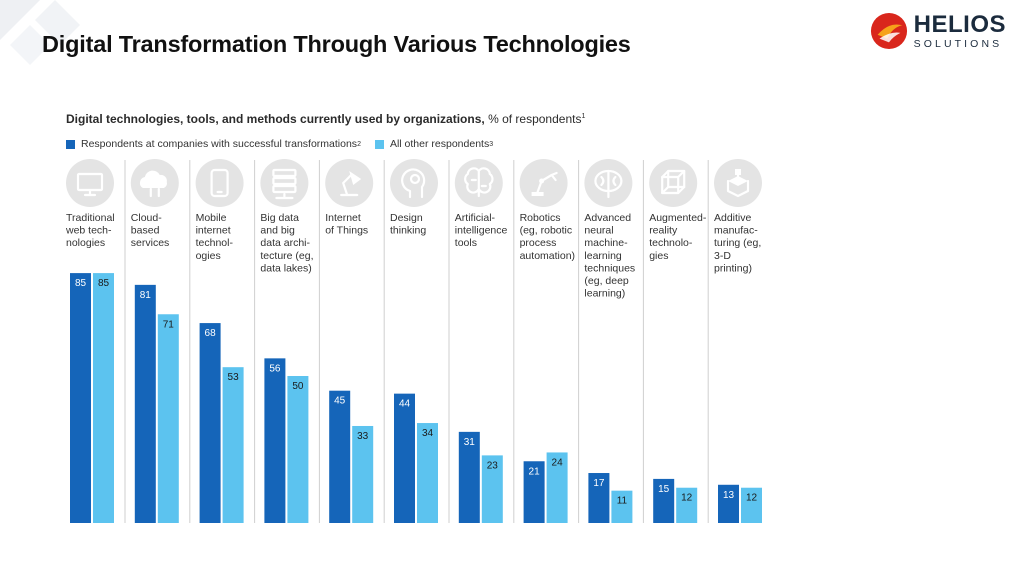 Image resolution: width=1024 pixels, height=576 pixels. Describe the element at coordinates (340, 401) in the screenshot. I see `value-label-successful: 45` at that location.